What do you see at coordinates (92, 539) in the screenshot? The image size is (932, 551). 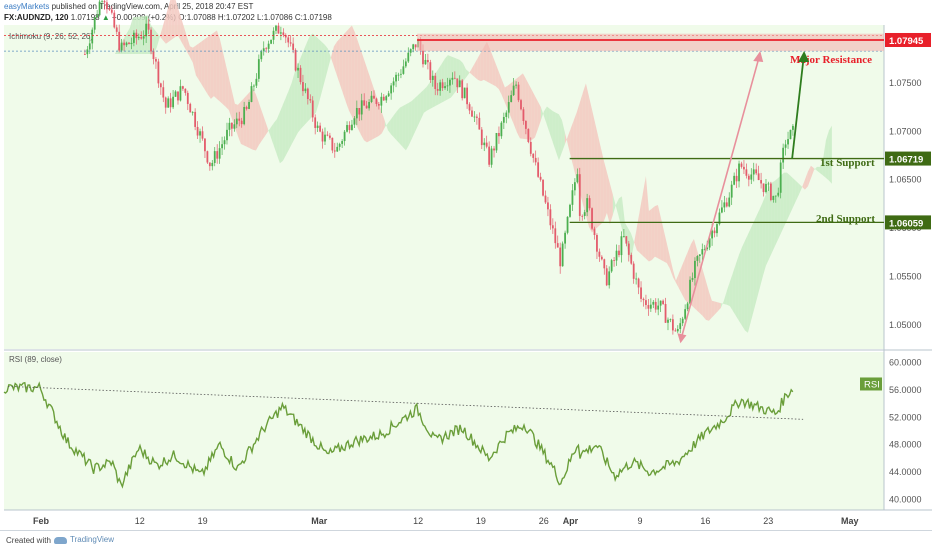 I see `tradingview-brand: TradingView` at bounding box center [92, 539].